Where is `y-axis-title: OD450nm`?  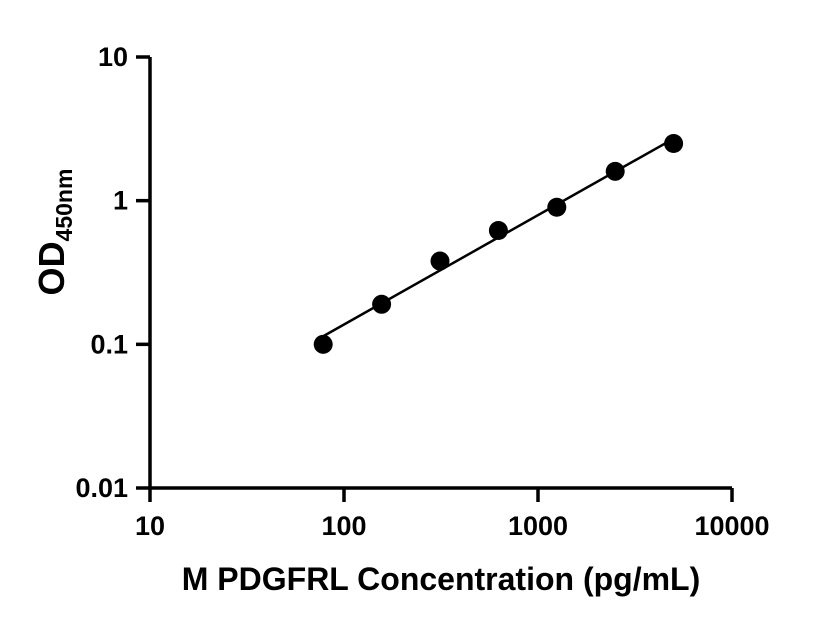 y-axis-title: OD450nm is located at coordinates (54, 232).